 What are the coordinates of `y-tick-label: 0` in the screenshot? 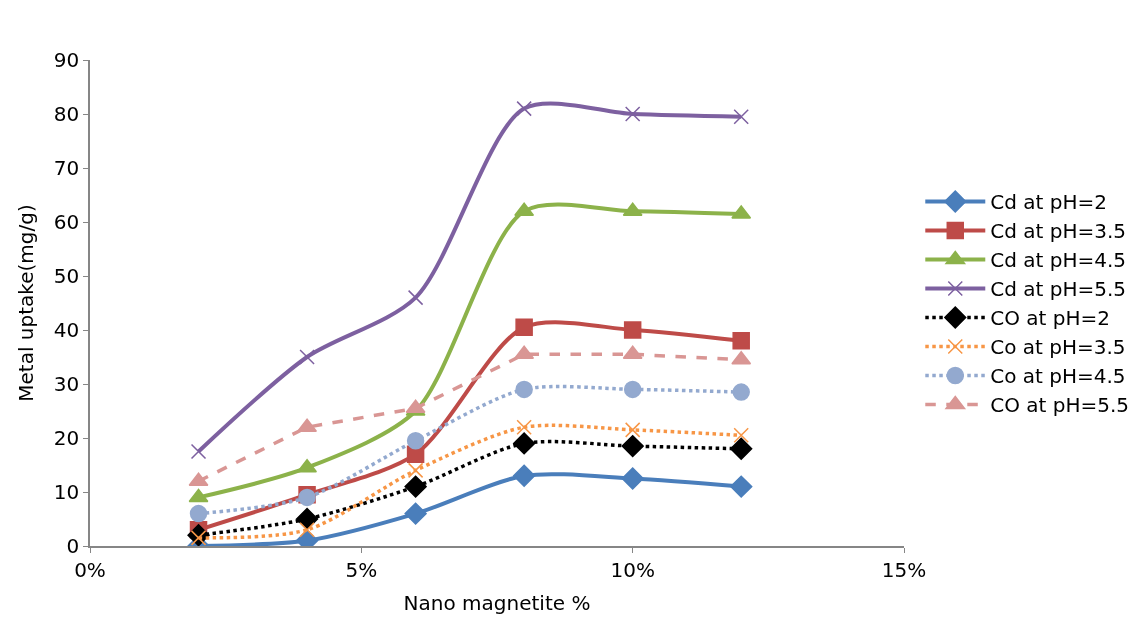 It's located at (73, 546).